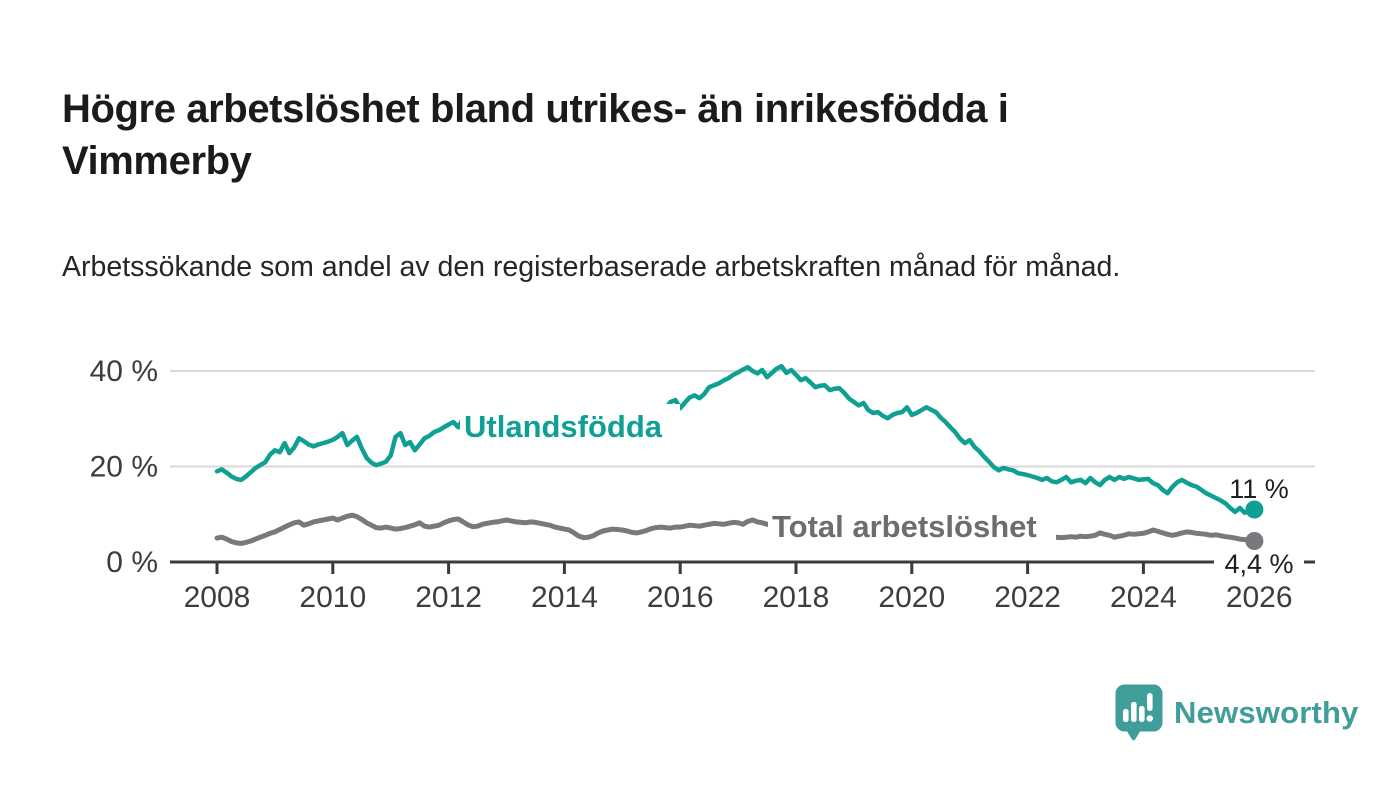 Image resolution: width=1400 pixels, height=794 pixels. I want to click on logo-bar-chart-glyph, so click(1138, 707).